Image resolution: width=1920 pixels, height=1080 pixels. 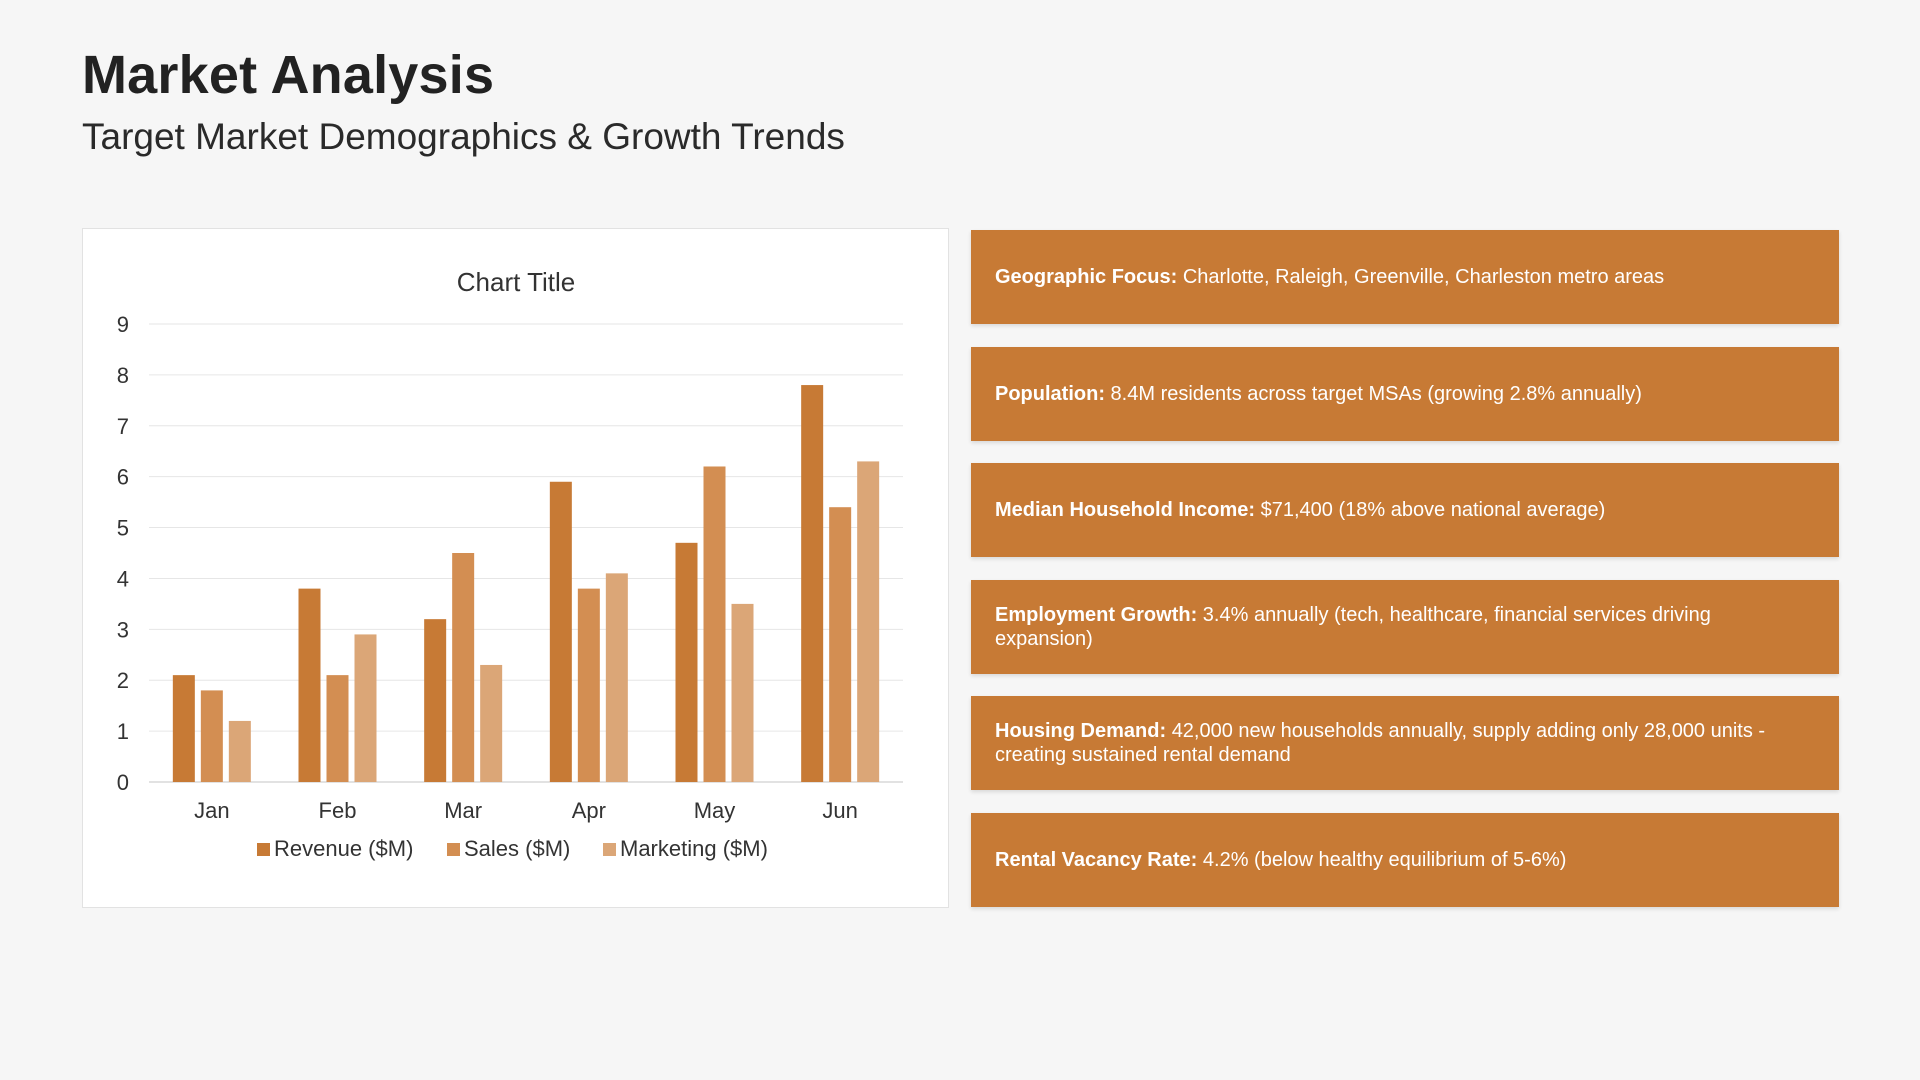 What do you see at coordinates (526, 583) in the screenshot?
I see `bars` at bounding box center [526, 583].